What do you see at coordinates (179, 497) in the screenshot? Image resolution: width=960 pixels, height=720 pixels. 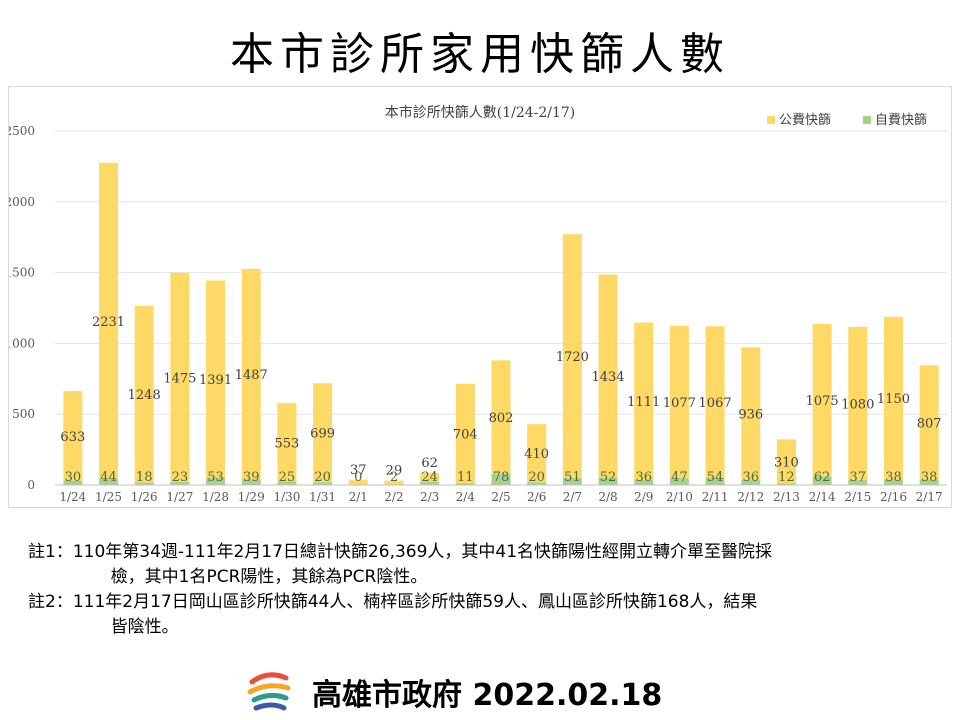 I see `x-tick-label: 1/27` at bounding box center [179, 497].